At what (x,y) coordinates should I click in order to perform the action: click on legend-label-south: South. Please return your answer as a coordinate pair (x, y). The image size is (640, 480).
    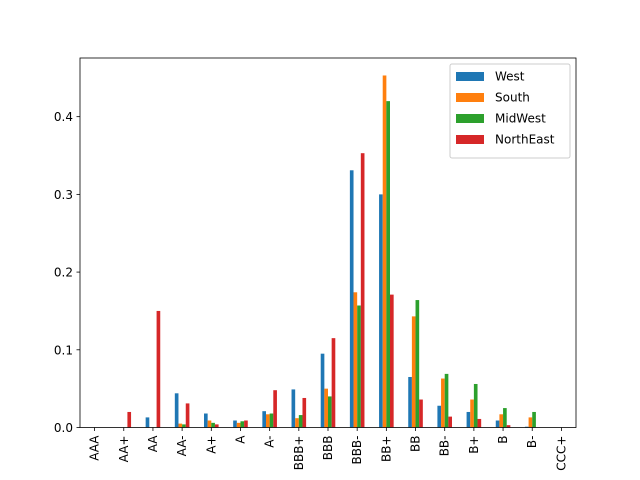
    Looking at the image, I should click on (512, 98).